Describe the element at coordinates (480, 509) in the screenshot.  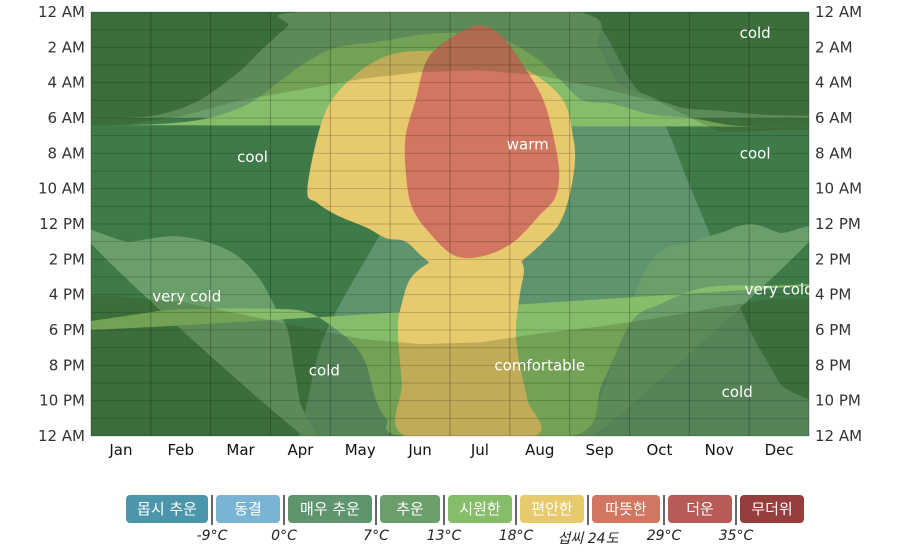
I see `legend-item: 시원한` at that location.